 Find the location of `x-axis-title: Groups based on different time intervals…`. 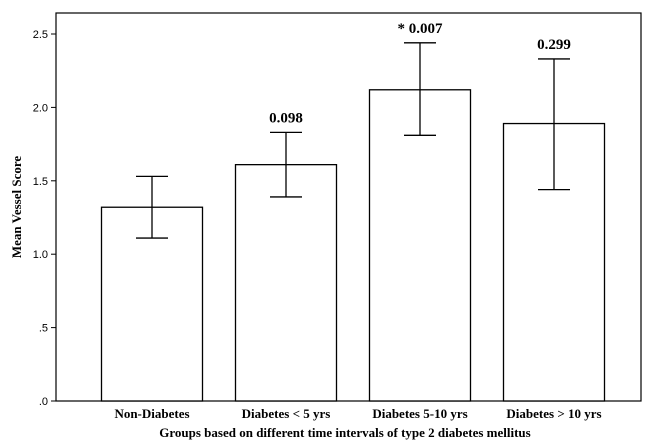

x-axis-title: Groups based on different time intervals… is located at coordinates (344, 432).